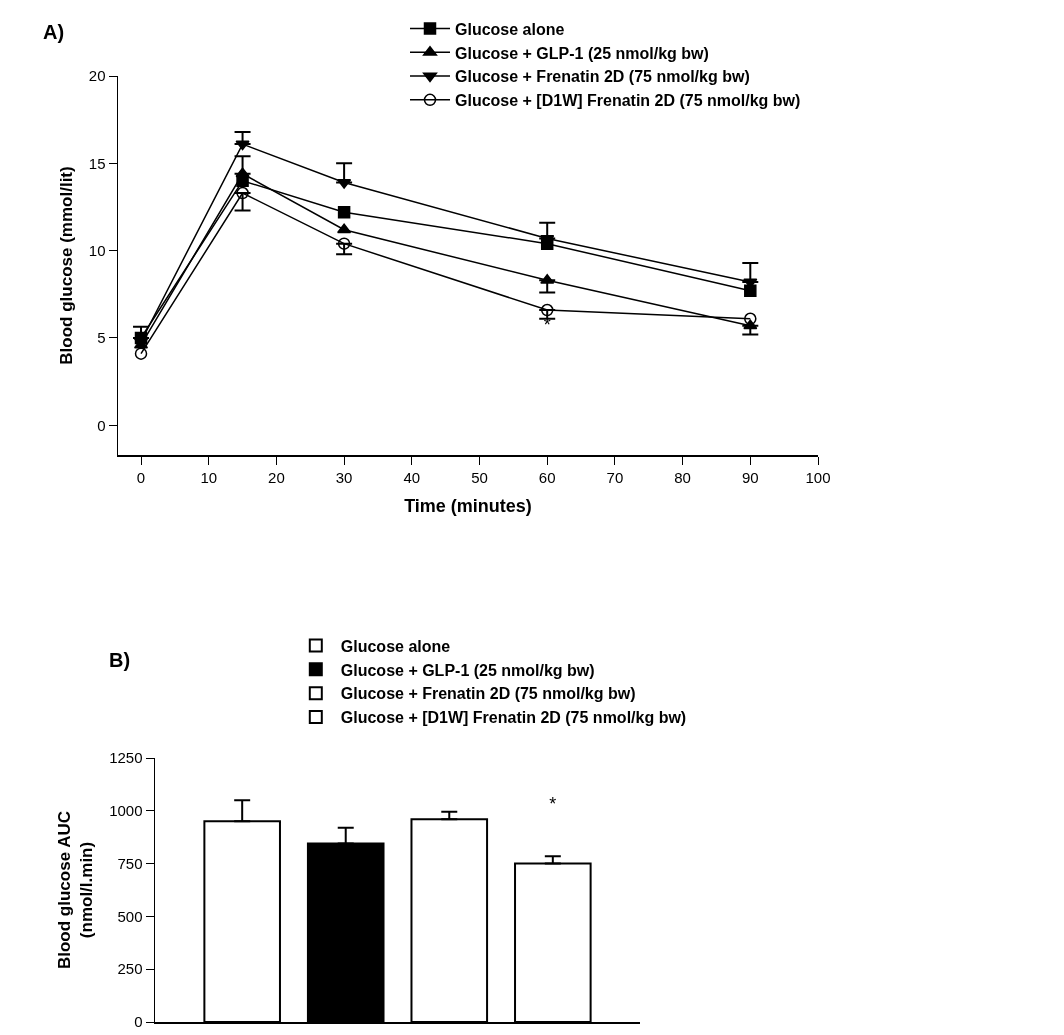 Image resolution: width=1064 pixels, height=1035 pixels. Describe the element at coordinates (97, 76) in the screenshot. I see `y-tick-label: 20` at that location.